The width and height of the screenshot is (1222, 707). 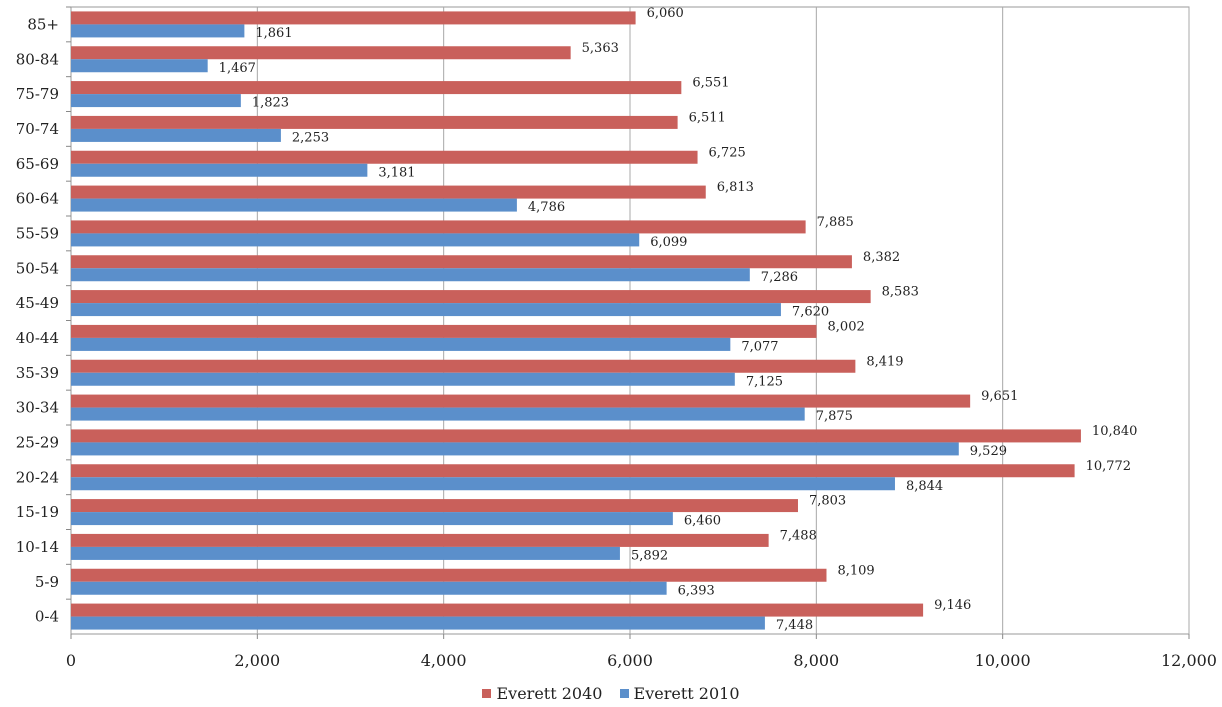 I want to click on x-tick-label: 8,000, so click(x=816, y=660).